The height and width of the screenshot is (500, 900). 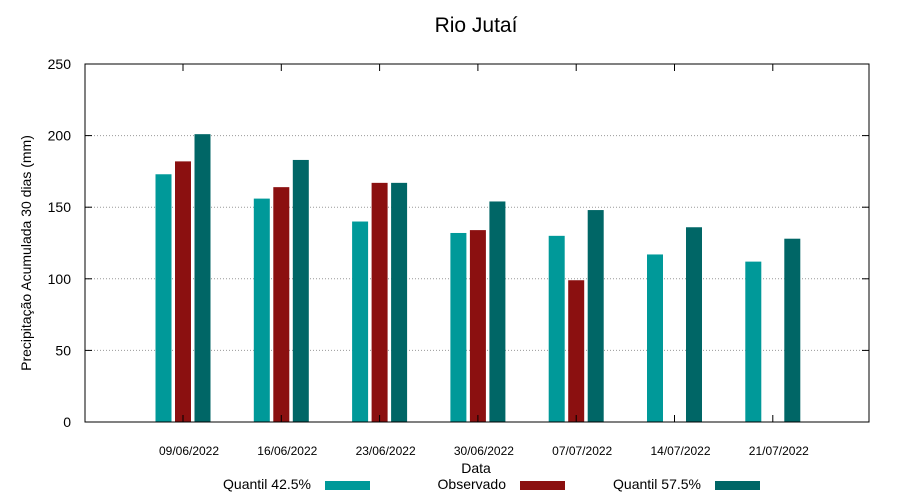 What do you see at coordinates (476, 25) in the screenshot?
I see `chart-title: Rio Jutaí` at bounding box center [476, 25].